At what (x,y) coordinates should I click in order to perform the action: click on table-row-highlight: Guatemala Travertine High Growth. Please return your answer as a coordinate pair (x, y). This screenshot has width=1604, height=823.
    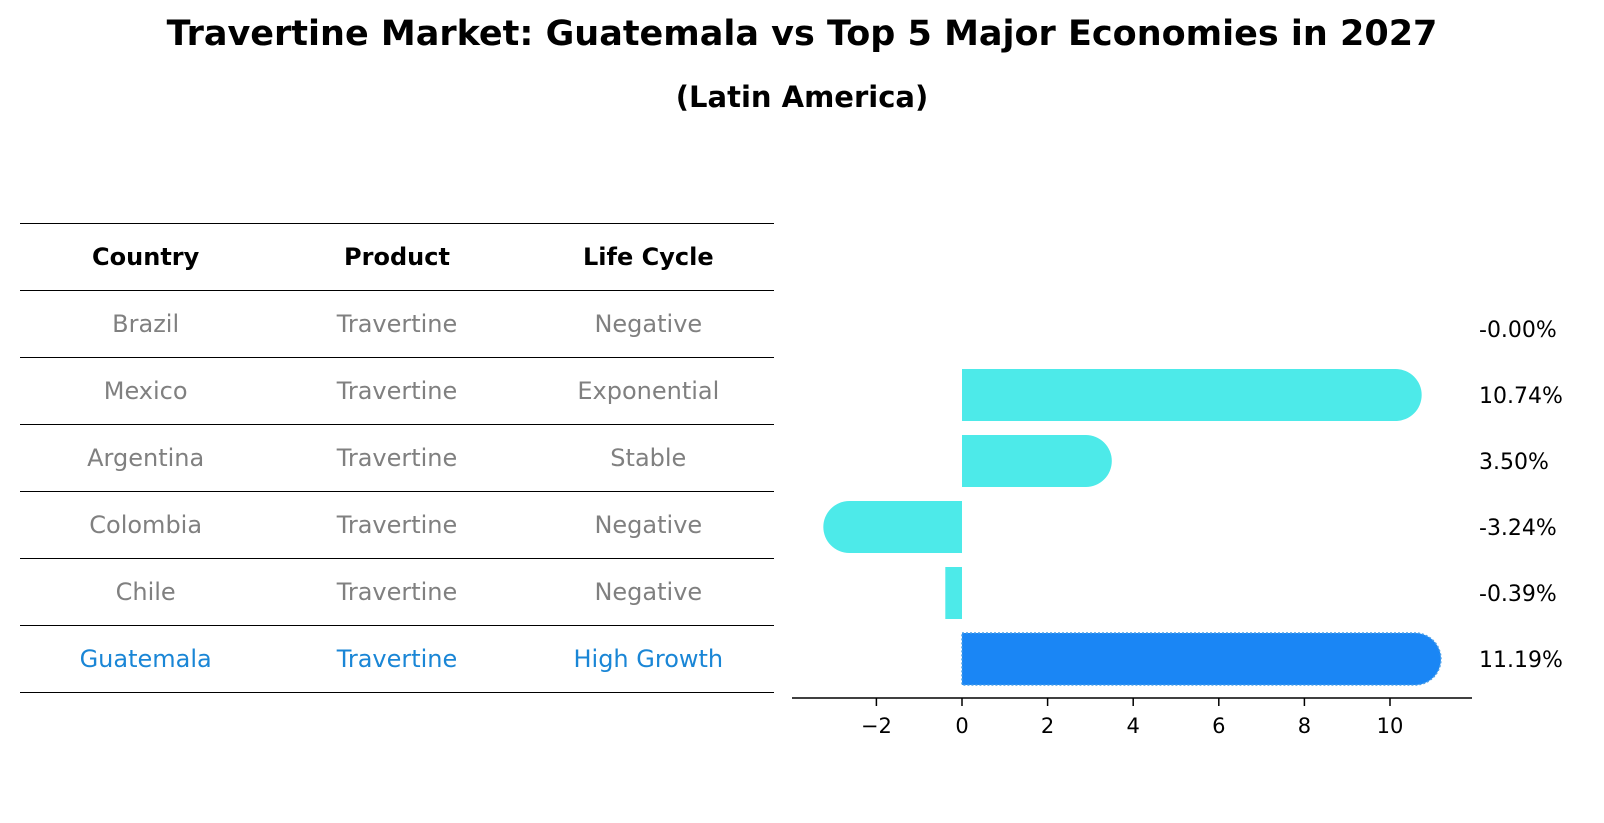
    Looking at the image, I should click on (397, 659).